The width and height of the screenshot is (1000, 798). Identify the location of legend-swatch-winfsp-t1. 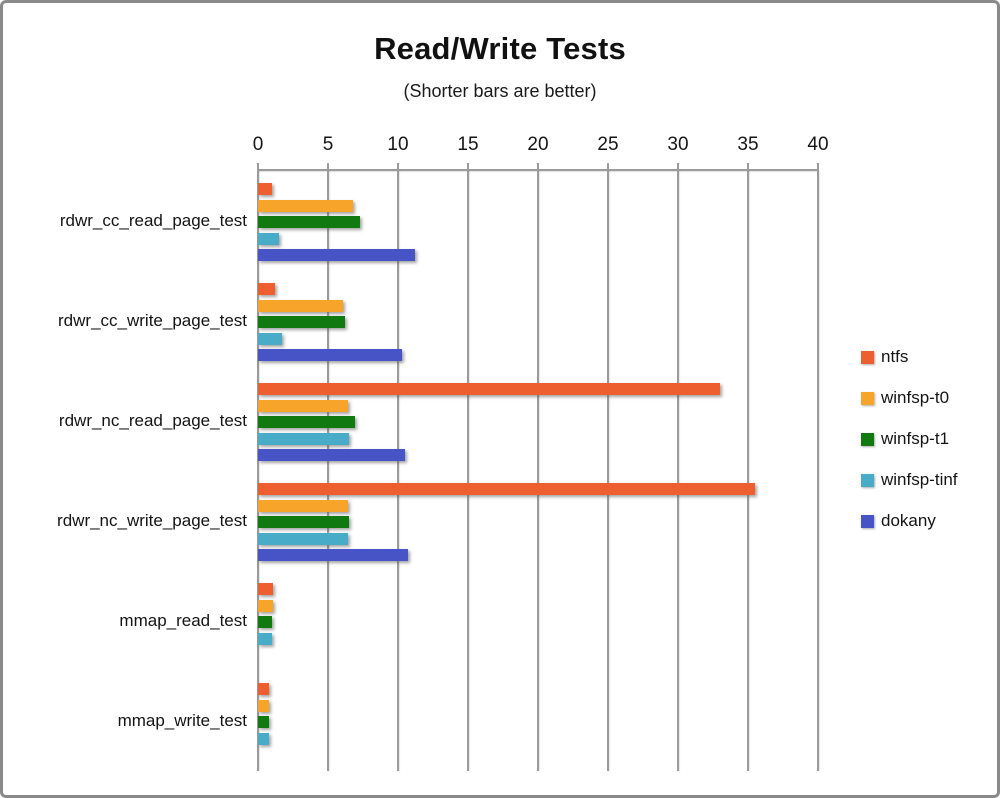
(867, 439).